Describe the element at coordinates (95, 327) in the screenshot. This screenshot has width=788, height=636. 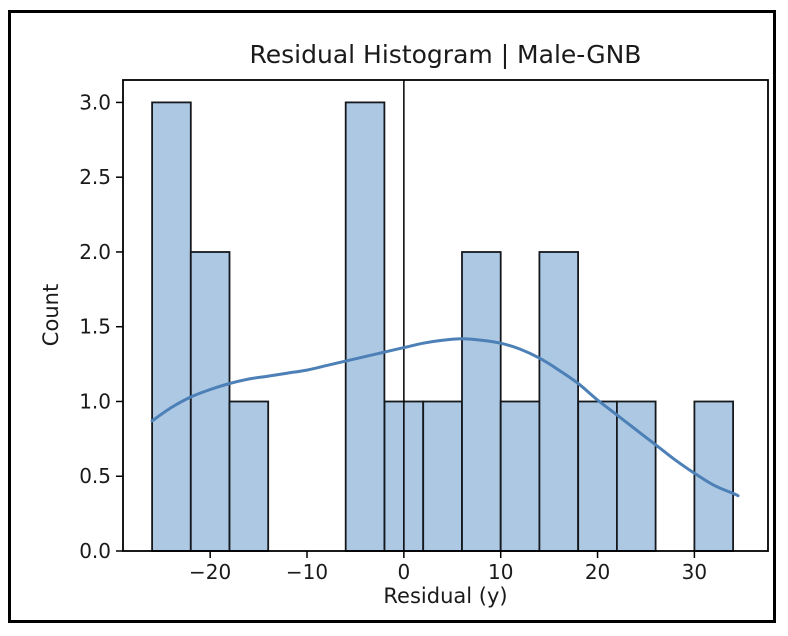
I see `y-tick-label: 1.5` at that location.